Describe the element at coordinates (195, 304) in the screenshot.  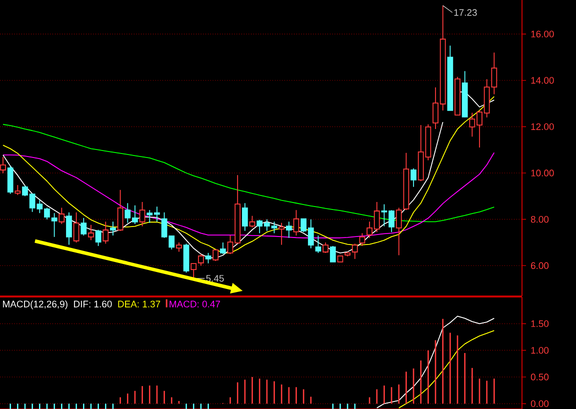
I see `legend-label: MACD: 0.47` at that location.